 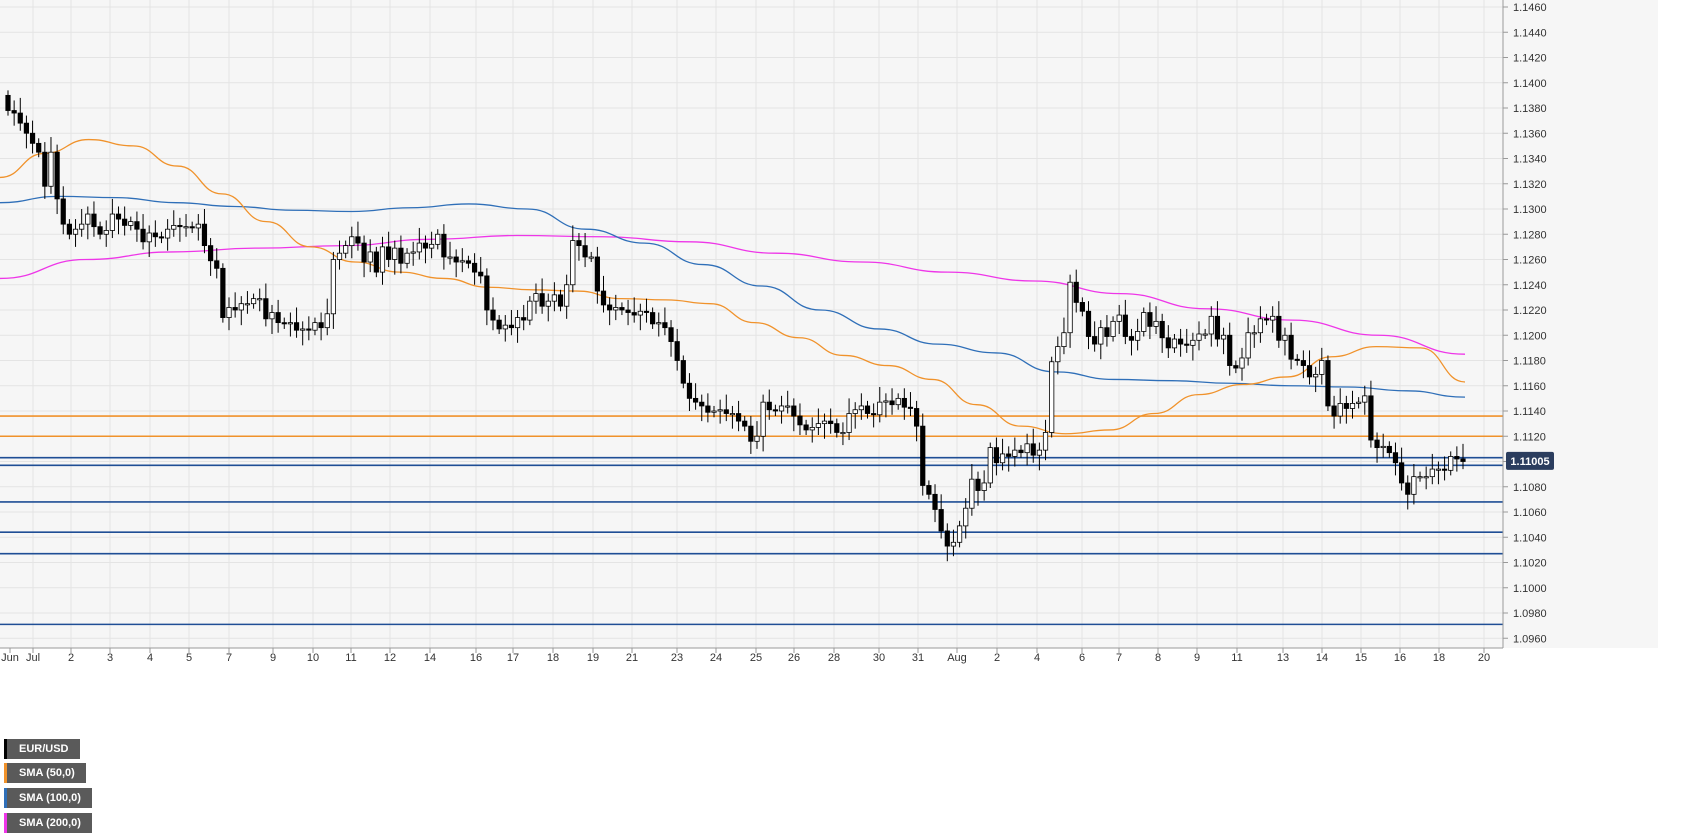 What do you see at coordinates (1530, 336) in the screenshot?
I see `y-tick-label: 1.1200` at bounding box center [1530, 336].